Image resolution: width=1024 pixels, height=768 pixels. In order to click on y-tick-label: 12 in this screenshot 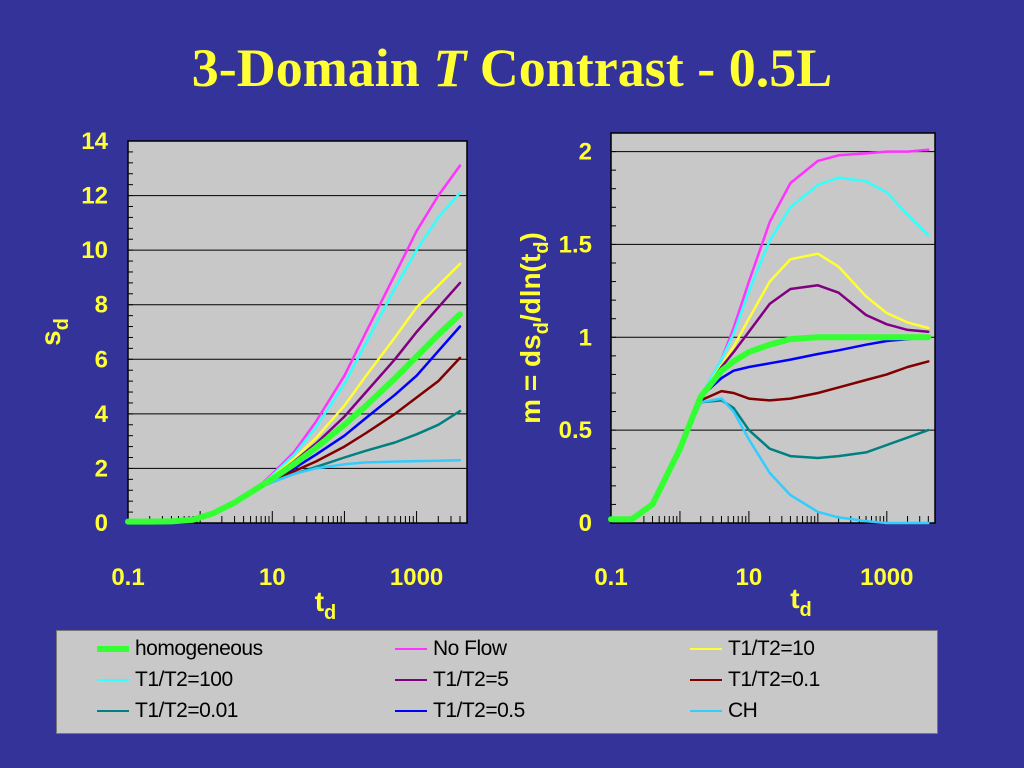, I will do `click(94, 196)`.